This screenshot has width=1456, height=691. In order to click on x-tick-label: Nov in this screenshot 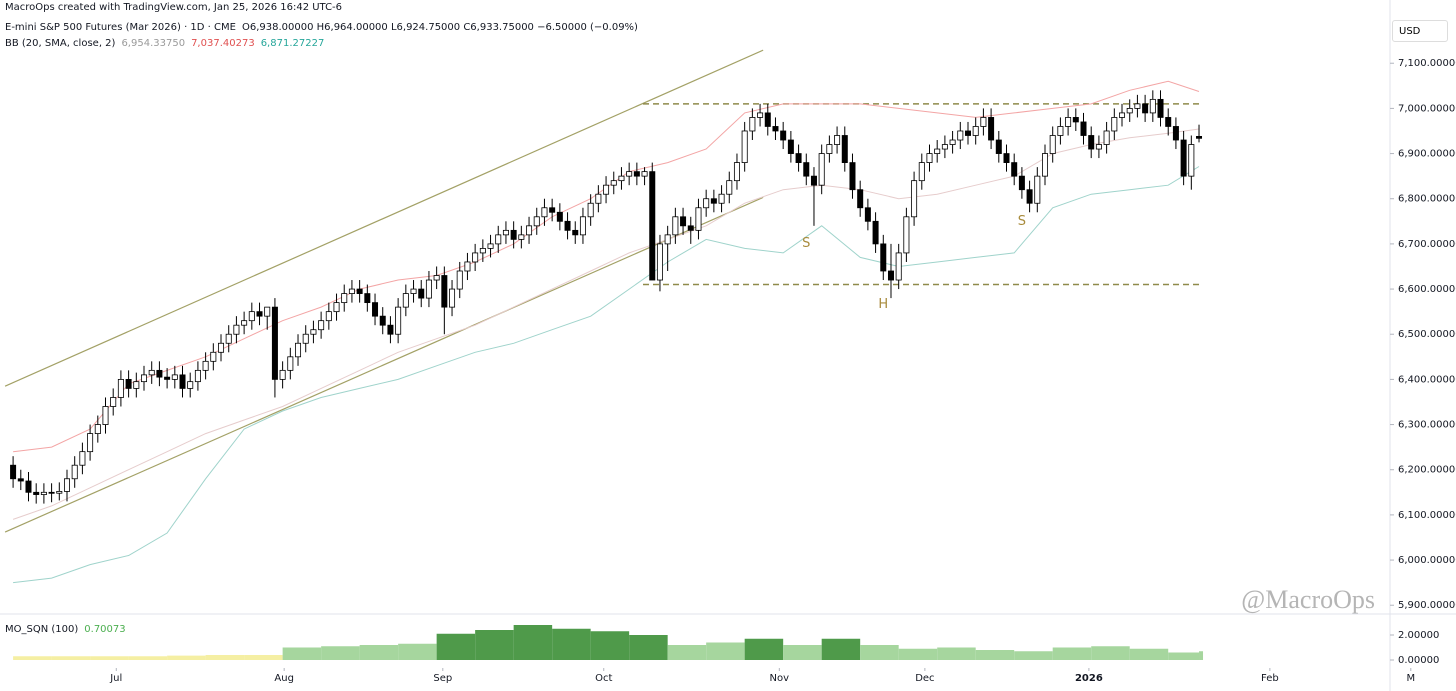, I will do `click(780, 678)`.